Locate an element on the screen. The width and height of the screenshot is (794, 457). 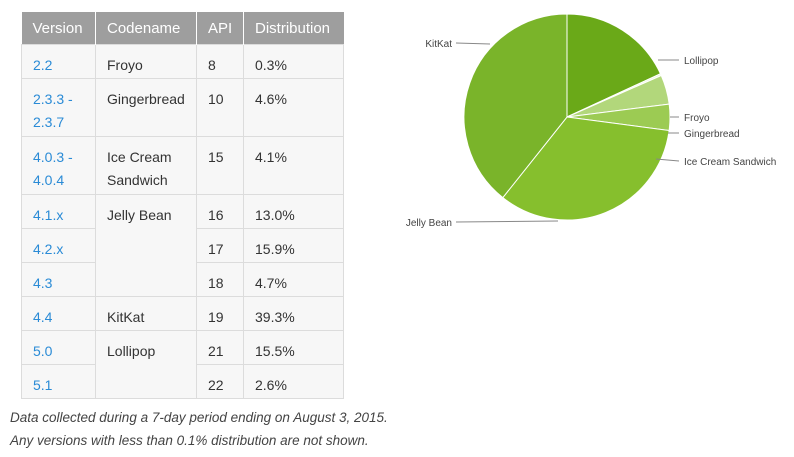
table-row: 4.2.x 17 15.9% is located at coordinates (182, 245).